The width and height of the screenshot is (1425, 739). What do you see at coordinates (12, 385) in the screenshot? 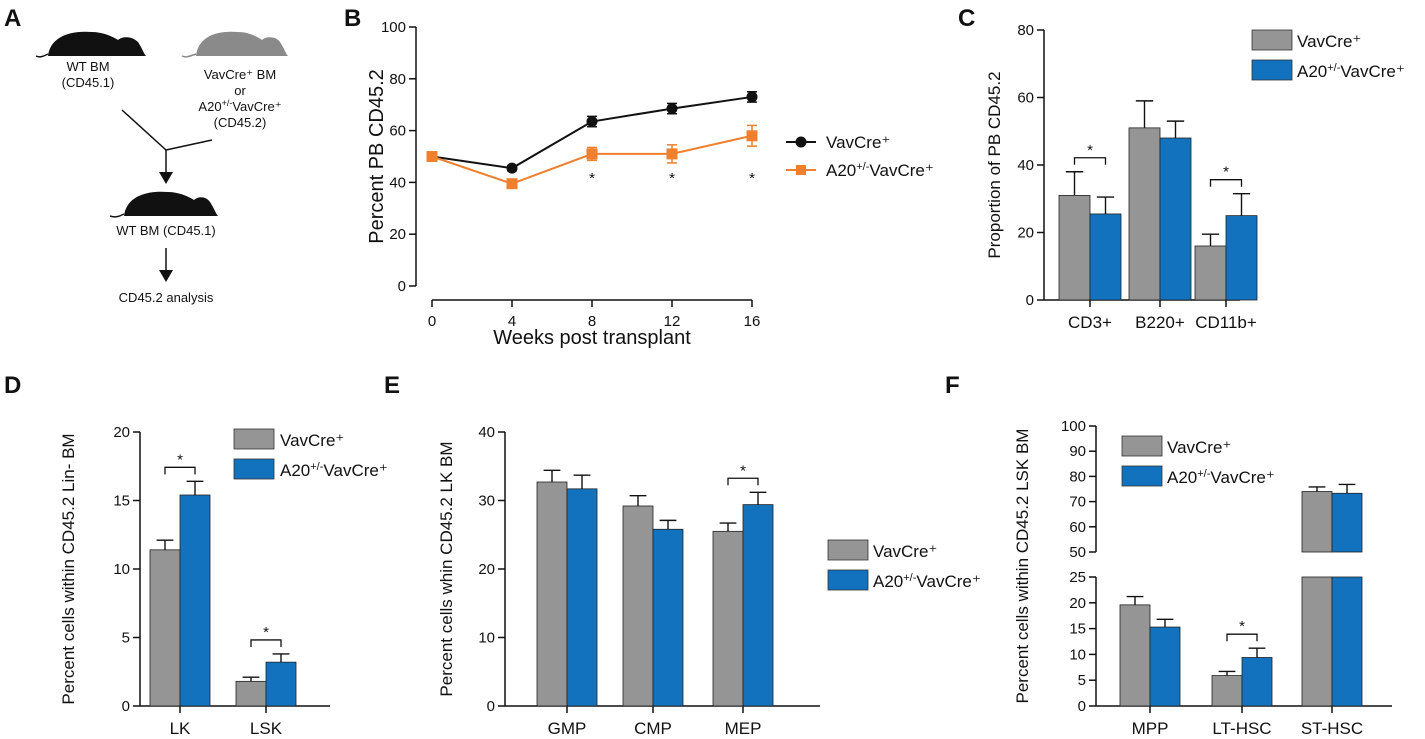
I see `panel-label-d: D` at bounding box center [12, 385].